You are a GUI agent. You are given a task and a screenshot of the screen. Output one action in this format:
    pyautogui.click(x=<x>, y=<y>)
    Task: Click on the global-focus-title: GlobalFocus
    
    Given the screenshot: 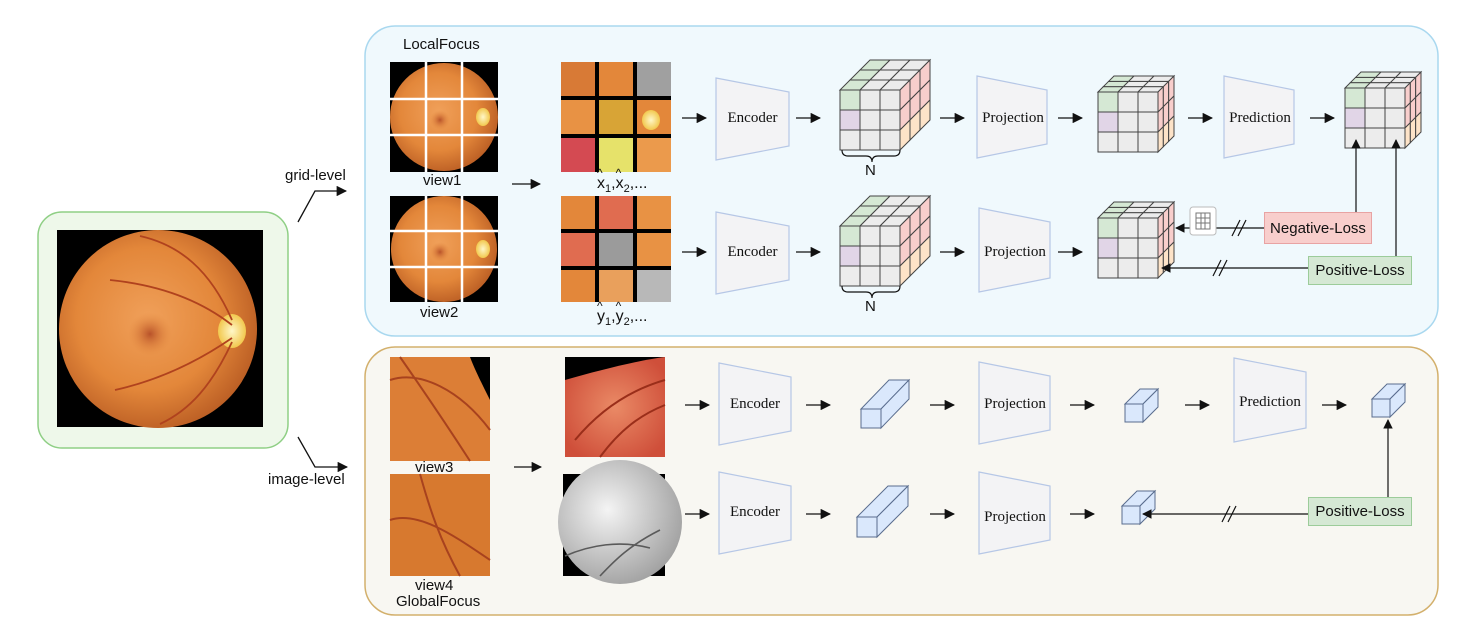 What is the action you would take?
    pyautogui.click(x=438, y=601)
    